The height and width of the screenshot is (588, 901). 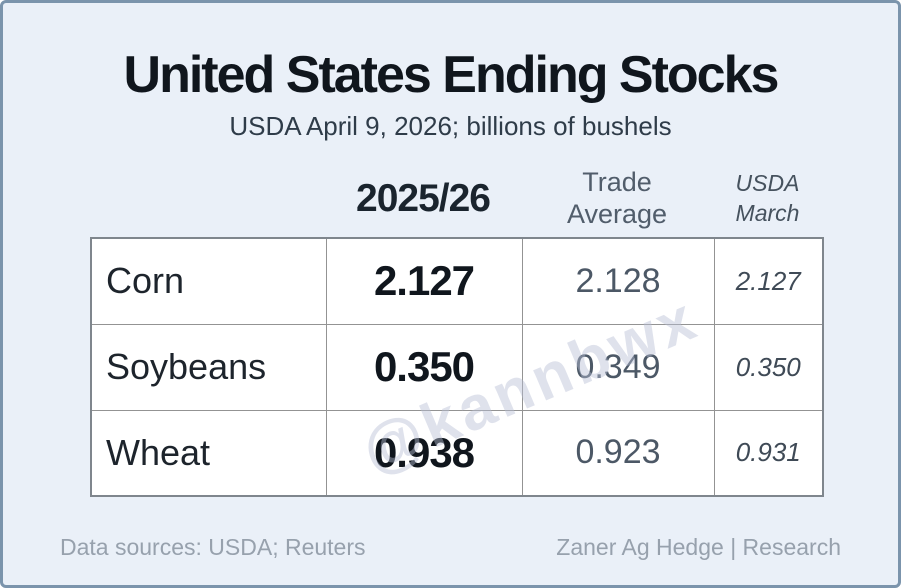 I want to click on column-header-march-line2: March, so click(x=767, y=213).